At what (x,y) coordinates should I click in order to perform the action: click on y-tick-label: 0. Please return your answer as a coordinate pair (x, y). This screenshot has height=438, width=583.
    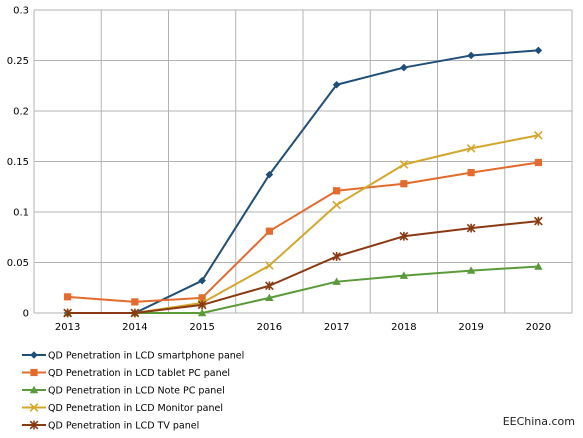
    Looking at the image, I should click on (26, 314).